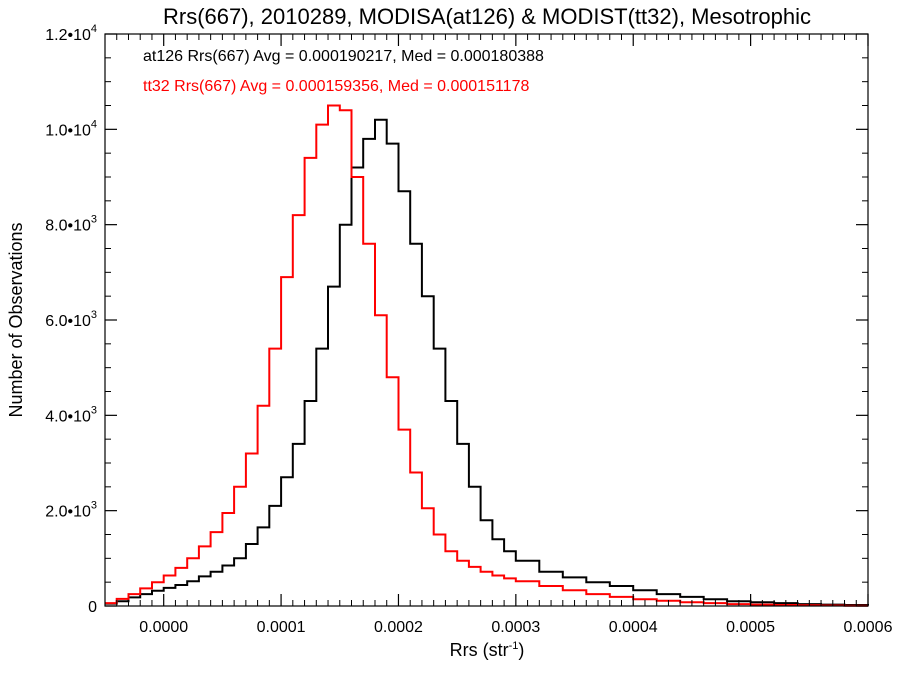 The width and height of the screenshot is (900, 675). I want to click on x-axis-label-base: Rrs (str, so click(479, 650).